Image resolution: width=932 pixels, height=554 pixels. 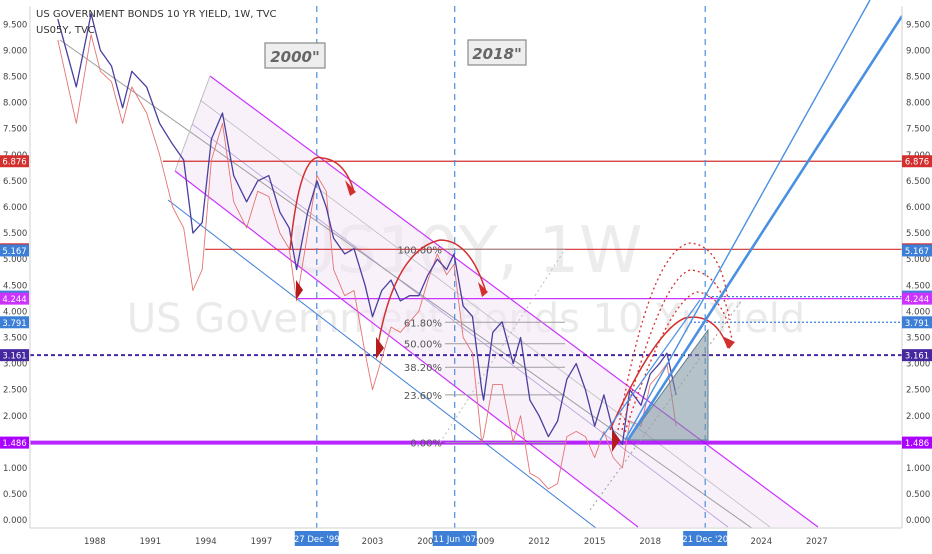 I want to click on y-tick-right-3.000: 3.000, so click(x=918, y=365).